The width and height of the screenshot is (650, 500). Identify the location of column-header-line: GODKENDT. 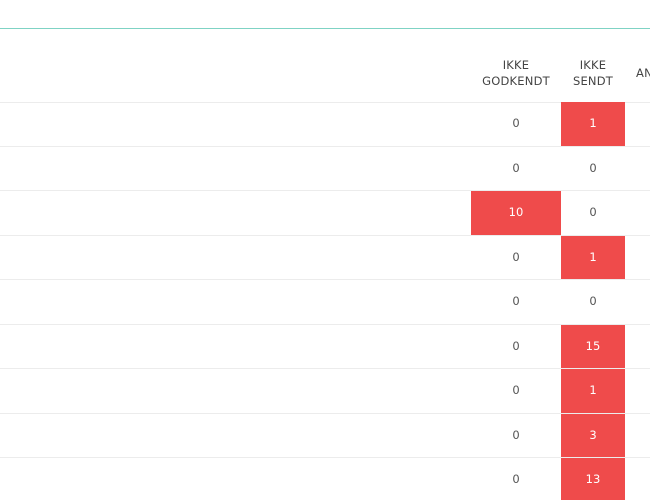
(516, 81).